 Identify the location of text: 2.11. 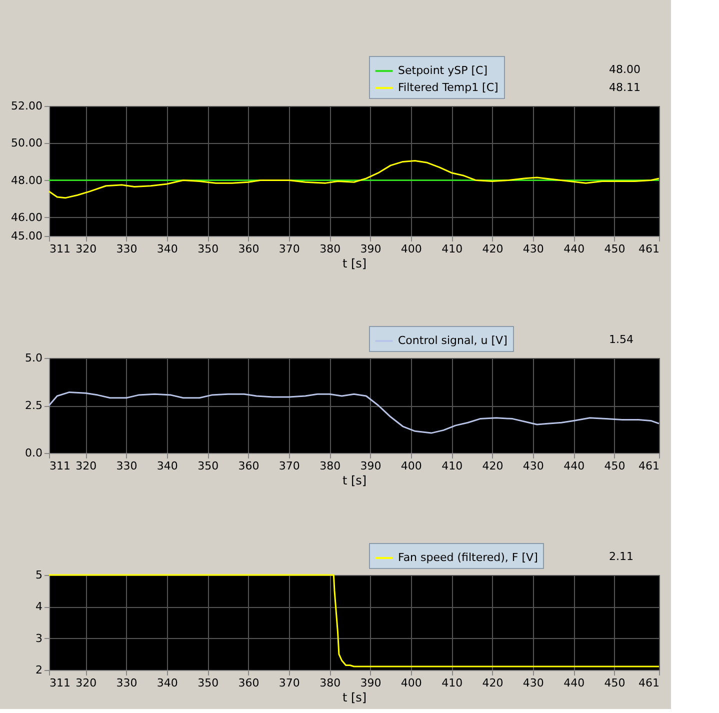
(621, 556).